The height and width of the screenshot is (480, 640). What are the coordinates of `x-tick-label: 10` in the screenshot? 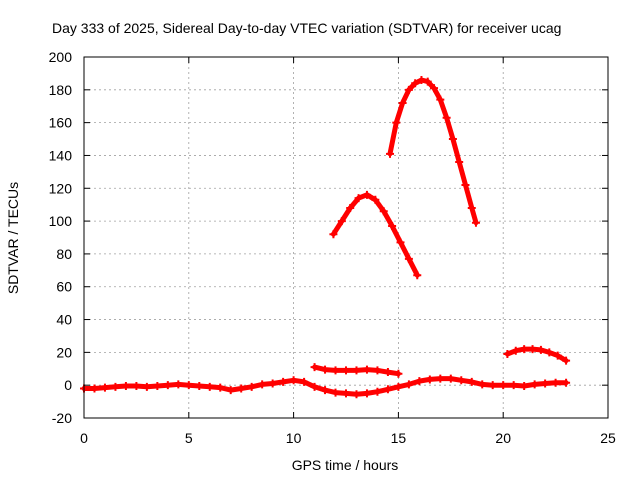 It's located at (294, 438).